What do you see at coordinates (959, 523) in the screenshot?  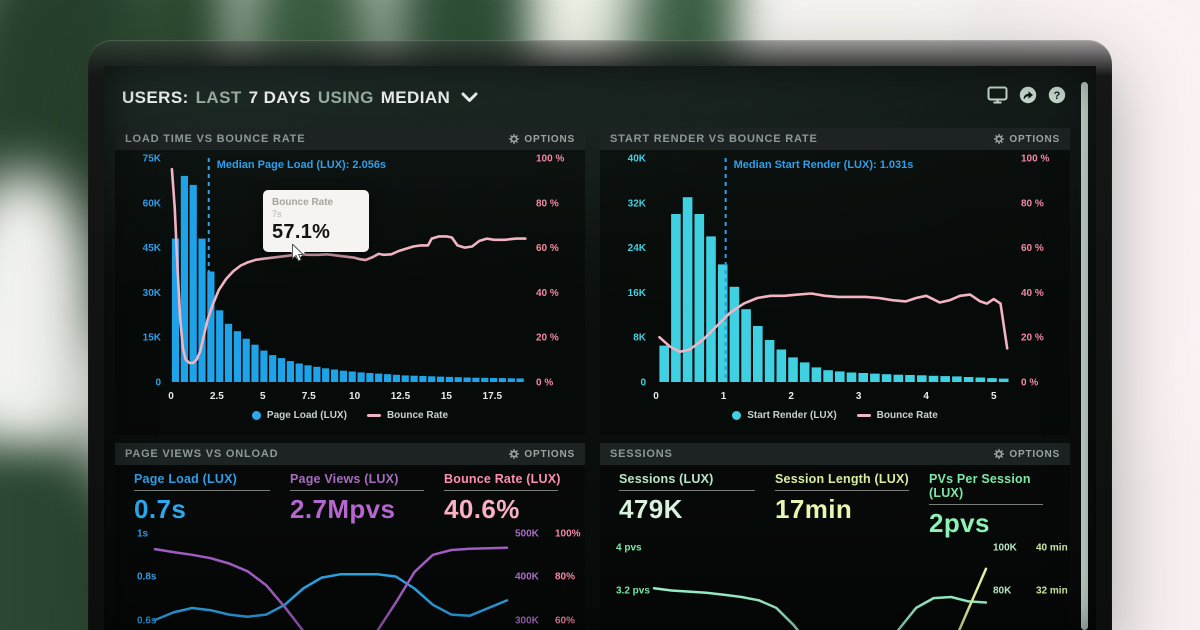 I see `metric-value: 2pvs` at bounding box center [959, 523].